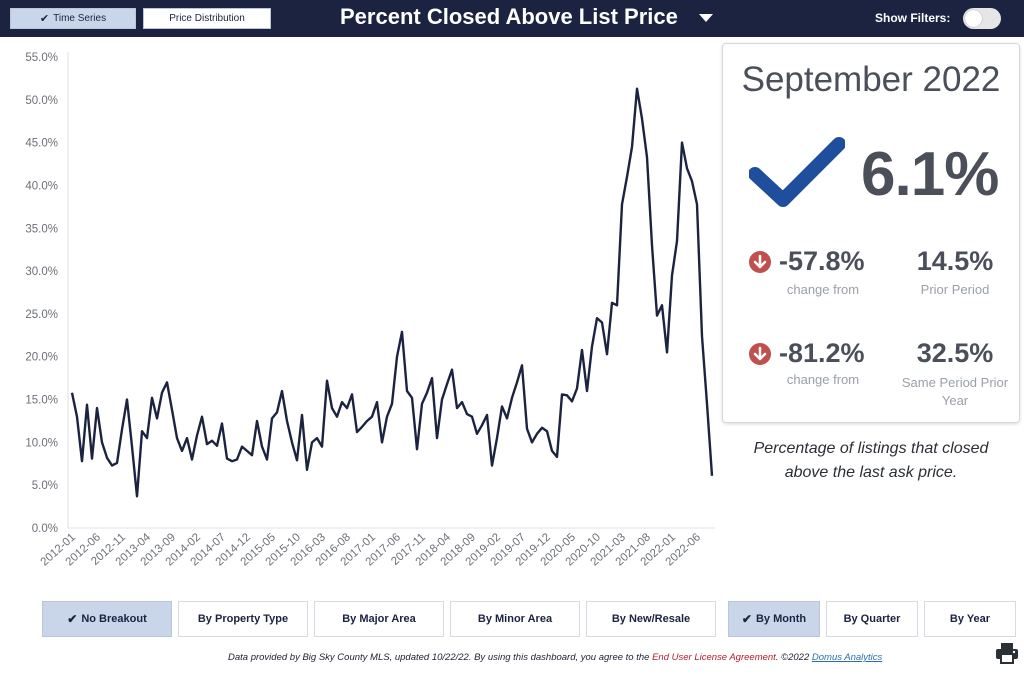  I want to click on by-major-area-button: By Major Area, so click(379, 619).